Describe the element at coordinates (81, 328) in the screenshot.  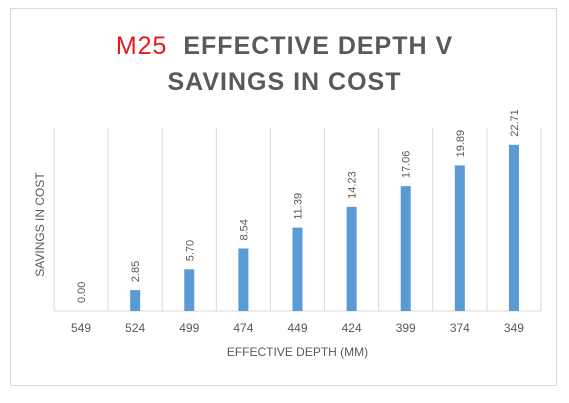
I see `x-tick-label: 549` at that location.